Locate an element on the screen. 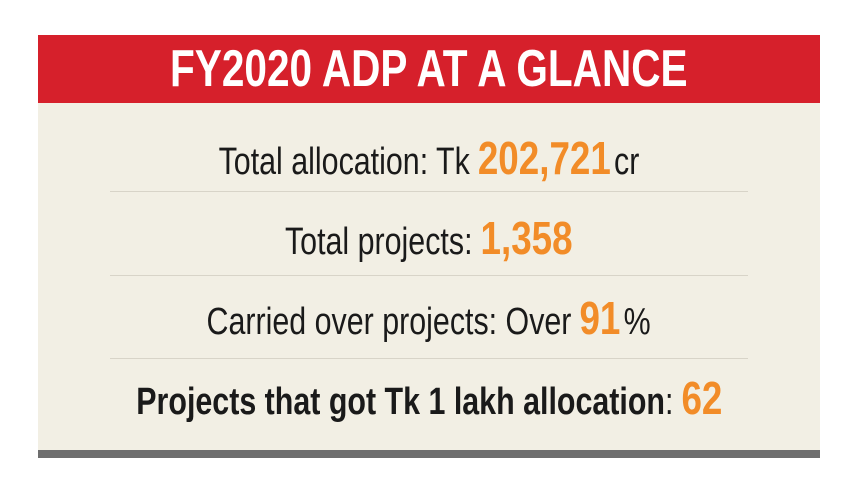 The width and height of the screenshot is (857, 482). unit: cr is located at coordinates (627, 162).